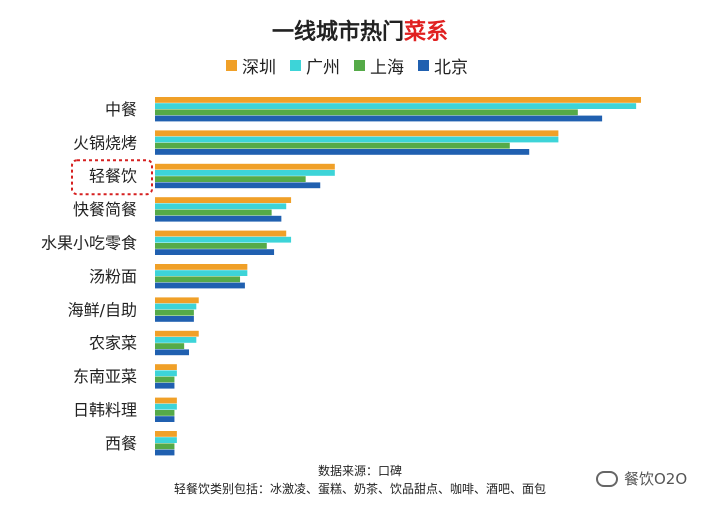 The width and height of the screenshot is (720, 509). I want to click on legend-label: 北京, so click(451, 67).